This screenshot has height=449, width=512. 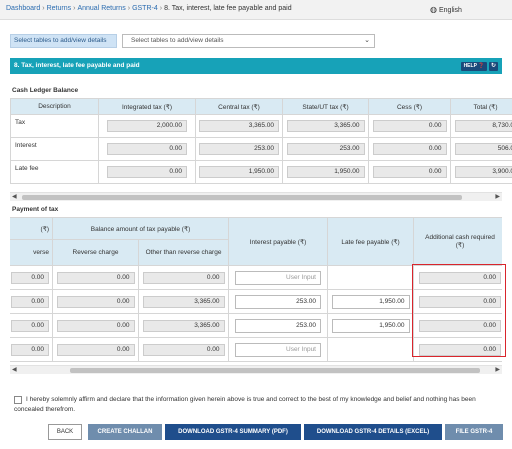 What do you see at coordinates (23, 8) in the screenshot?
I see `breadcrumb-dashboard: Dashboard` at bounding box center [23, 8].